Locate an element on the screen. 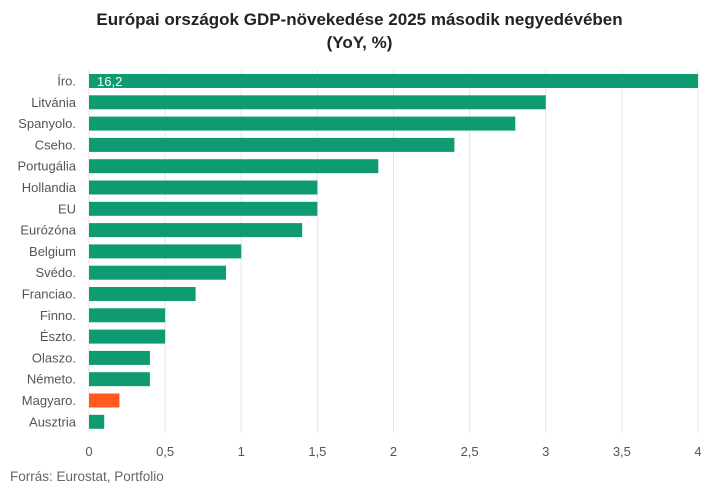 The image size is (719, 491). x-tick-label: 2 is located at coordinates (393, 451).